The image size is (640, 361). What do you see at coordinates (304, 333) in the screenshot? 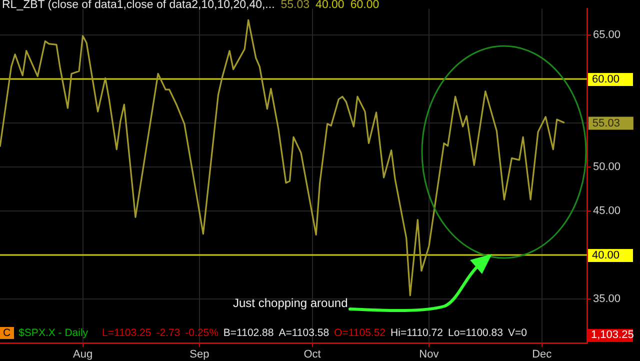
I see `annotation: A=1103.58` at bounding box center [304, 333].